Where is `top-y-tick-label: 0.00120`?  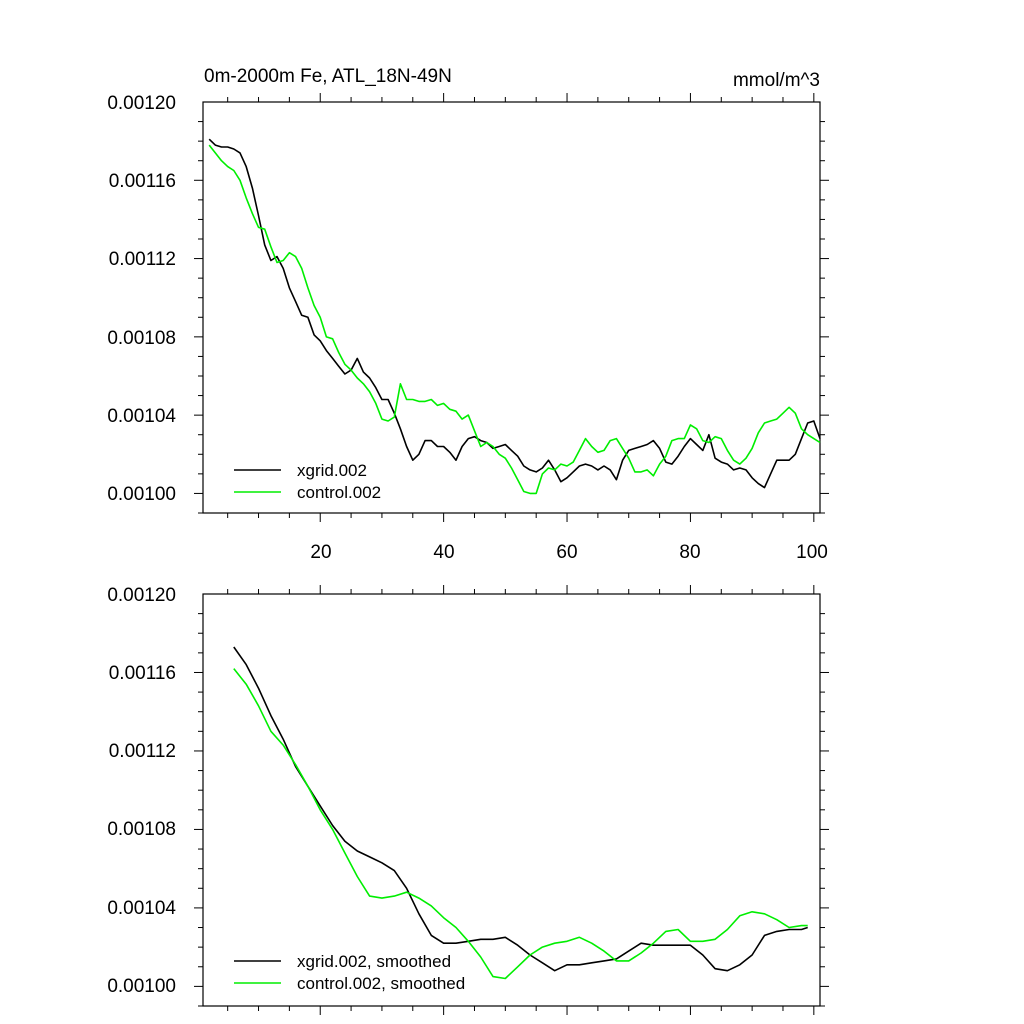 top-y-tick-label: 0.00120 is located at coordinates (141, 103).